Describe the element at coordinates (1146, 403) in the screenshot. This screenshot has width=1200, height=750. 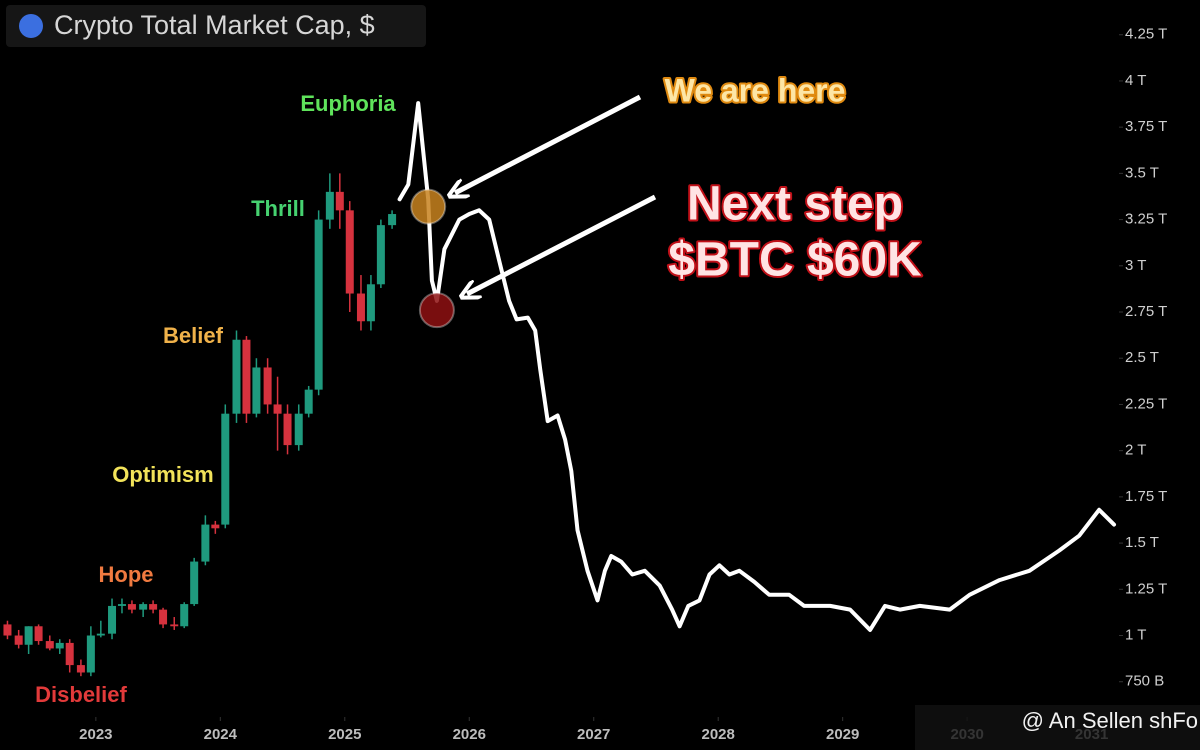
I see `y-tick-label: 2.25 T` at that location.